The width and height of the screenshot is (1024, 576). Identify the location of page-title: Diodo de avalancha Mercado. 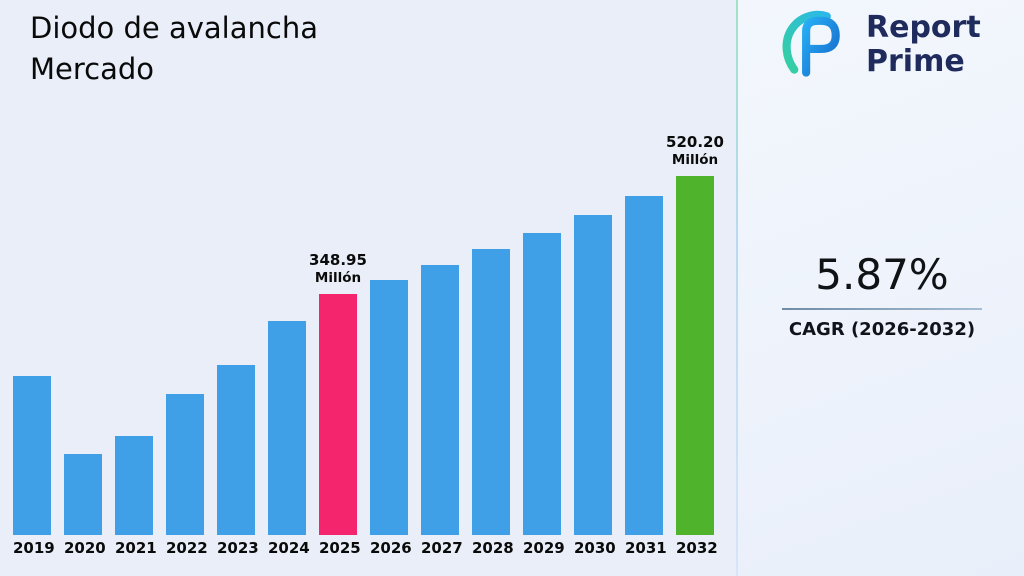
(174, 48).